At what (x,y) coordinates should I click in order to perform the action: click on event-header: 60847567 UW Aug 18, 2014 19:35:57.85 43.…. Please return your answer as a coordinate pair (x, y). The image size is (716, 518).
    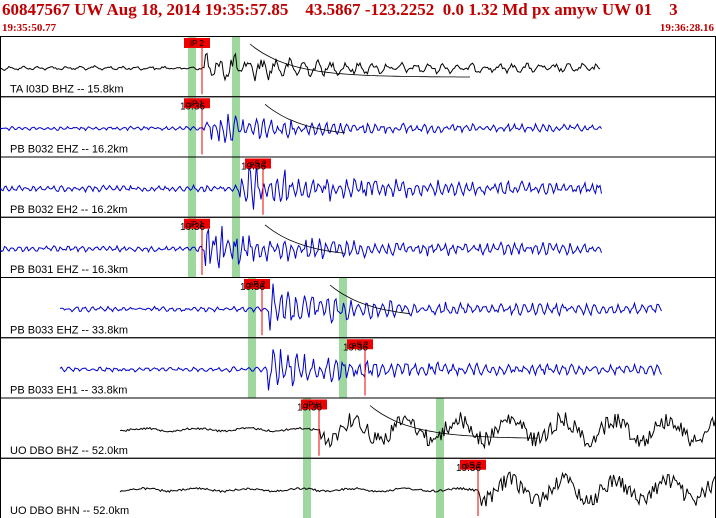
    Looking at the image, I should click on (358, 18).